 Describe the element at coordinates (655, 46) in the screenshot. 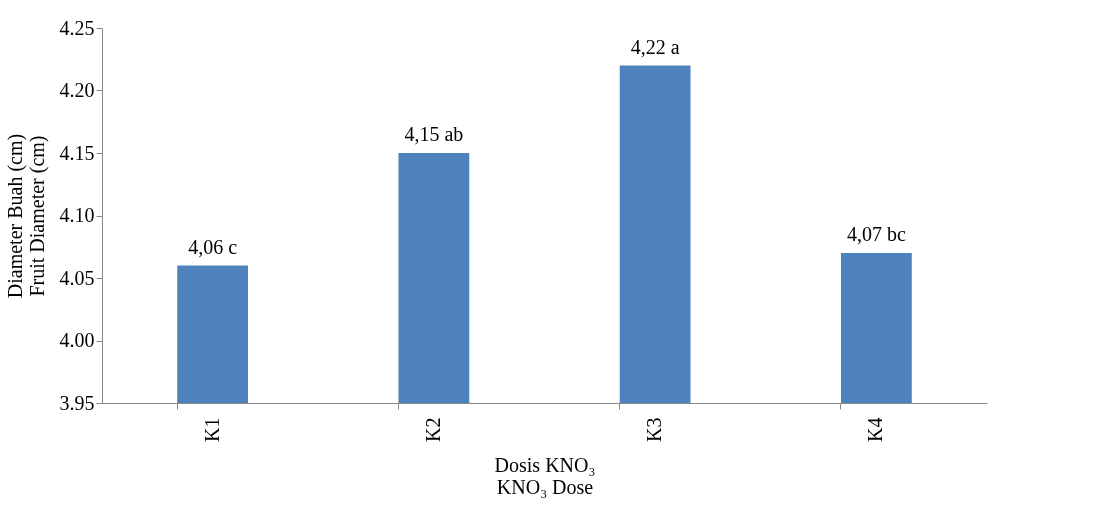

I see `data-label: 4,22 a` at that location.